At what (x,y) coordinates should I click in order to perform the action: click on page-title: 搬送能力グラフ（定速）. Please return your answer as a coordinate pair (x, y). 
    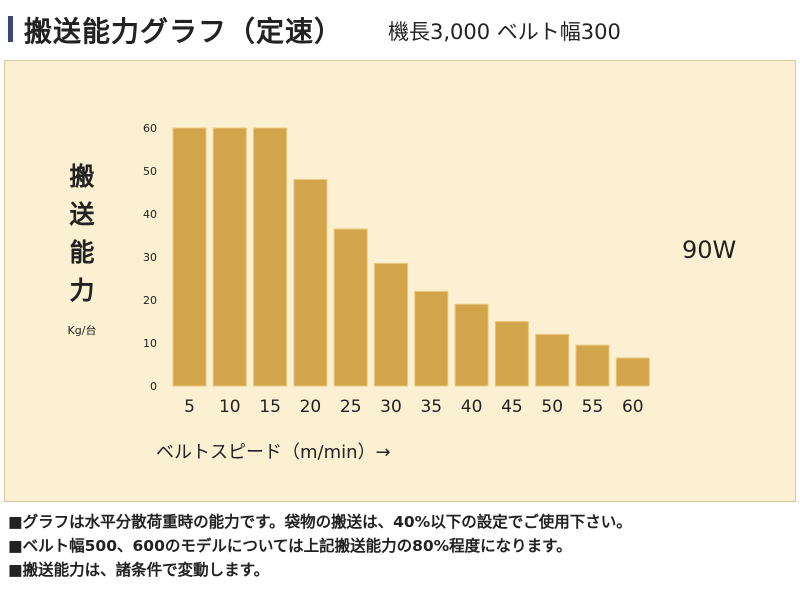
    Looking at the image, I should click on (184, 31).